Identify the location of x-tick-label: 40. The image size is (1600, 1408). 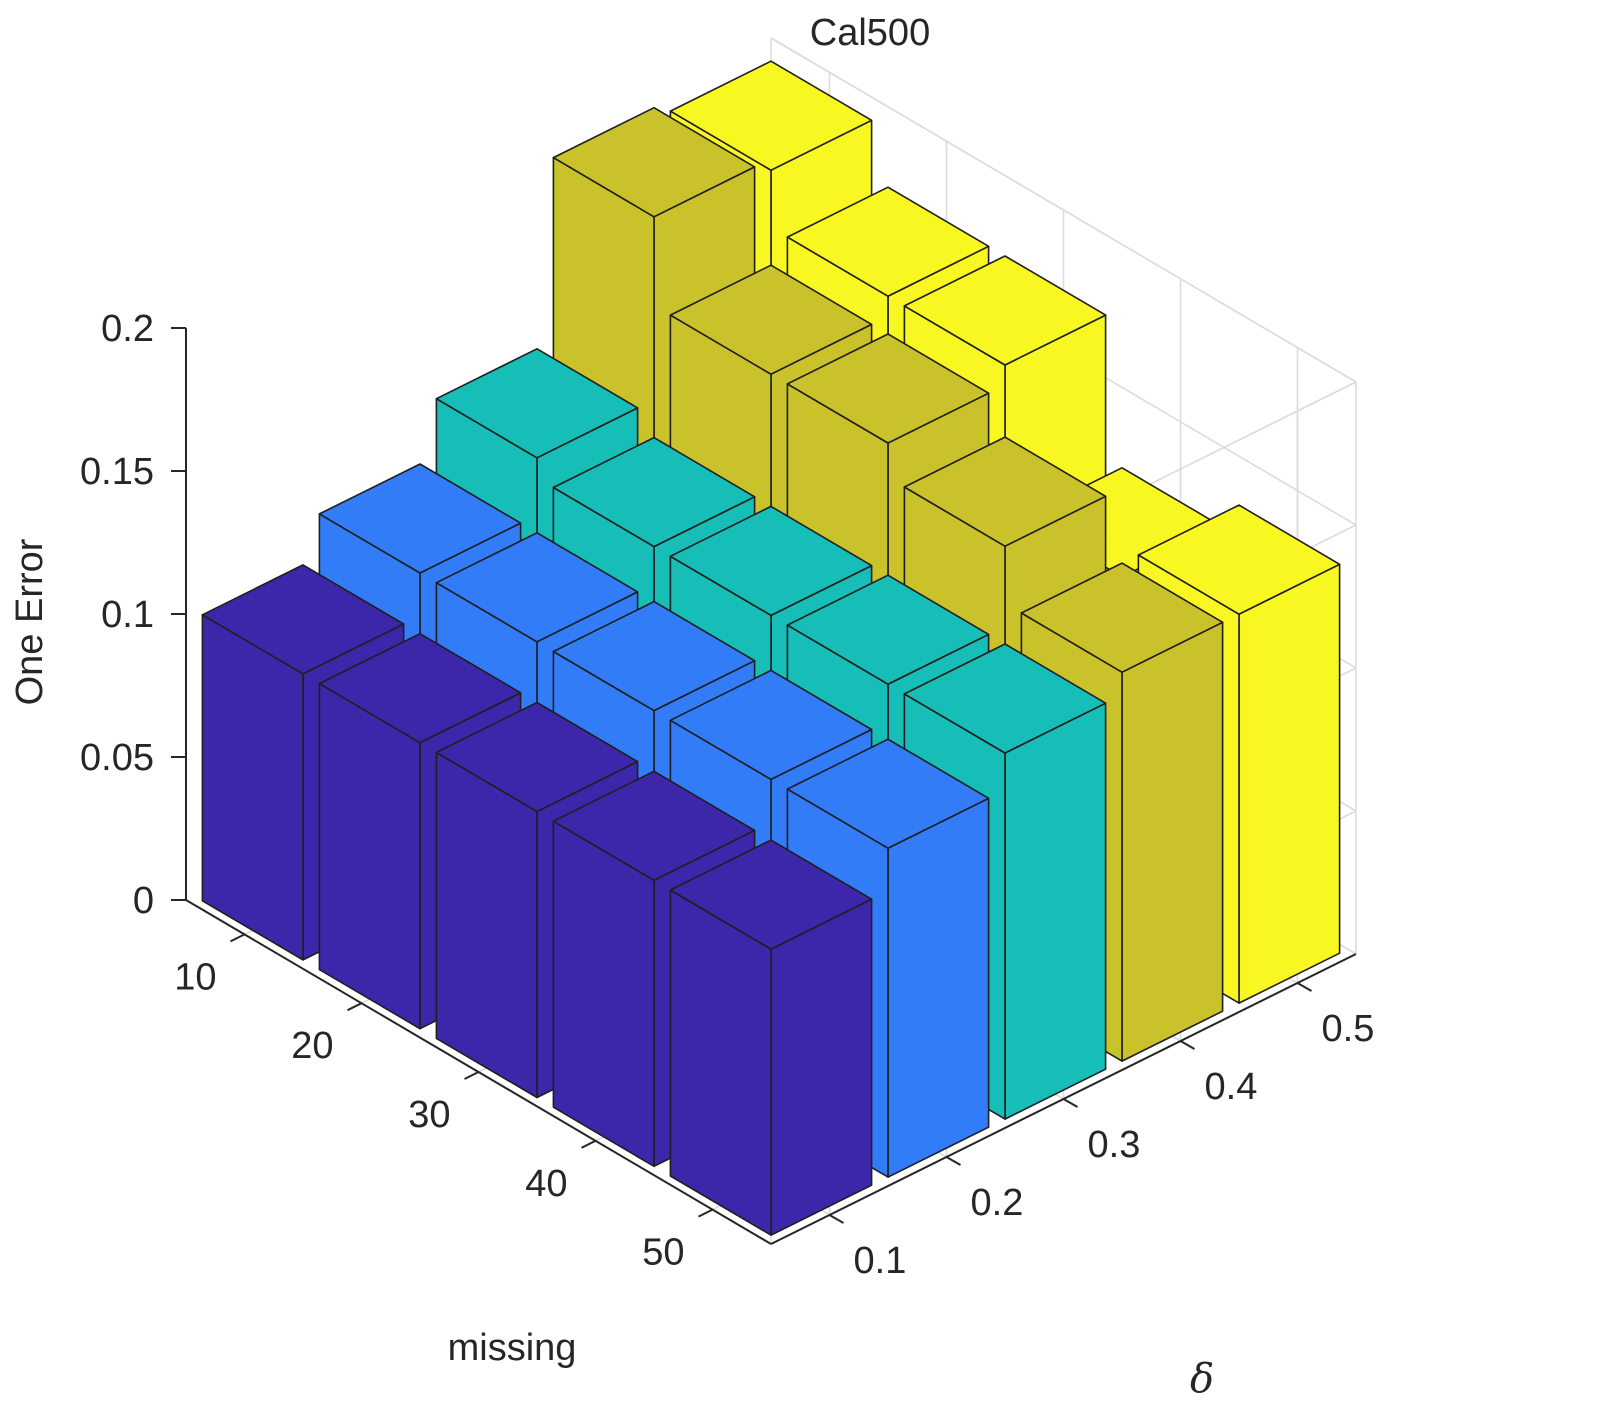
(546, 1184).